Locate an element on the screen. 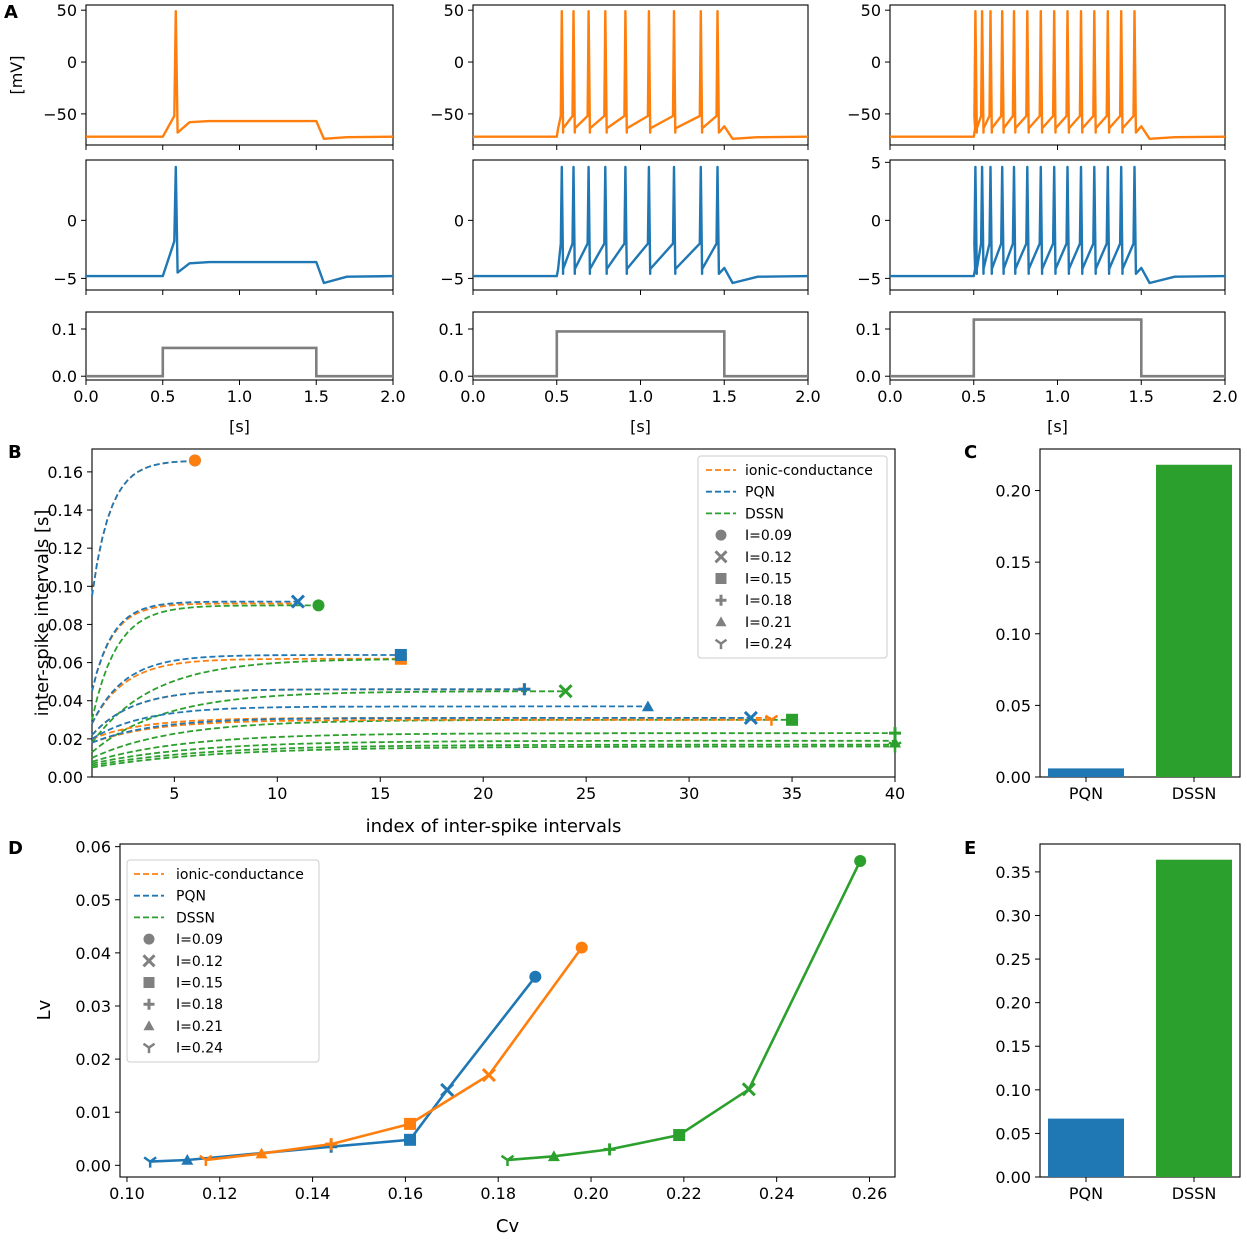 The width and height of the screenshot is (1247, 1242). y-tick-label: 0.01 is located at coordinates (93, 1112).